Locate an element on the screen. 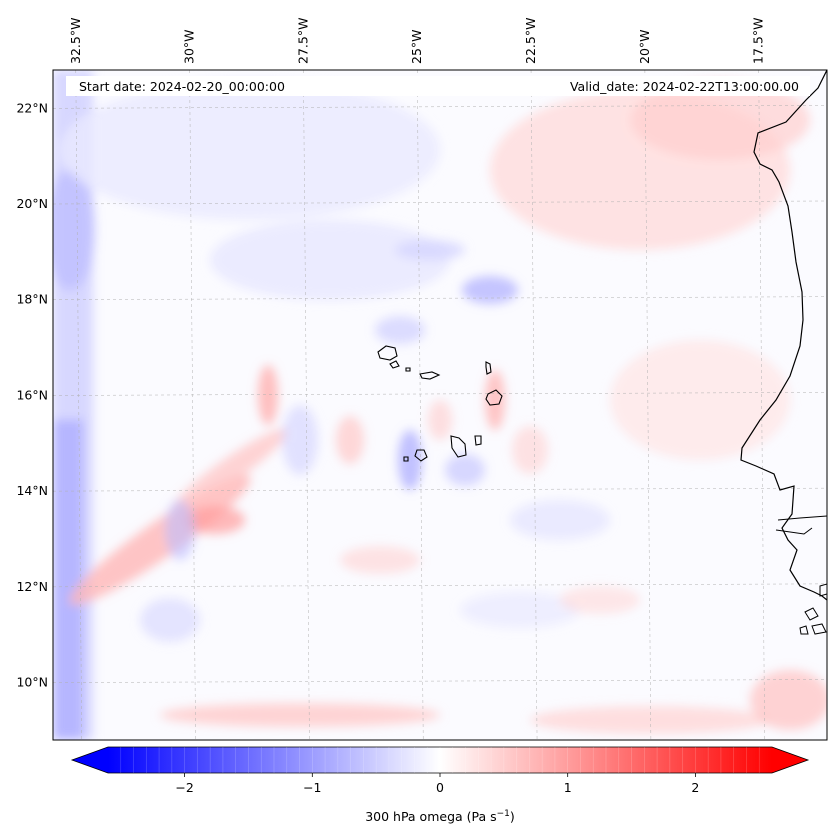  longitude-tick-labels: 32.5°W 30°W 27.5°W 25°W 22.5°W 20°W 17.5°W is located at coordinates (417, 41).